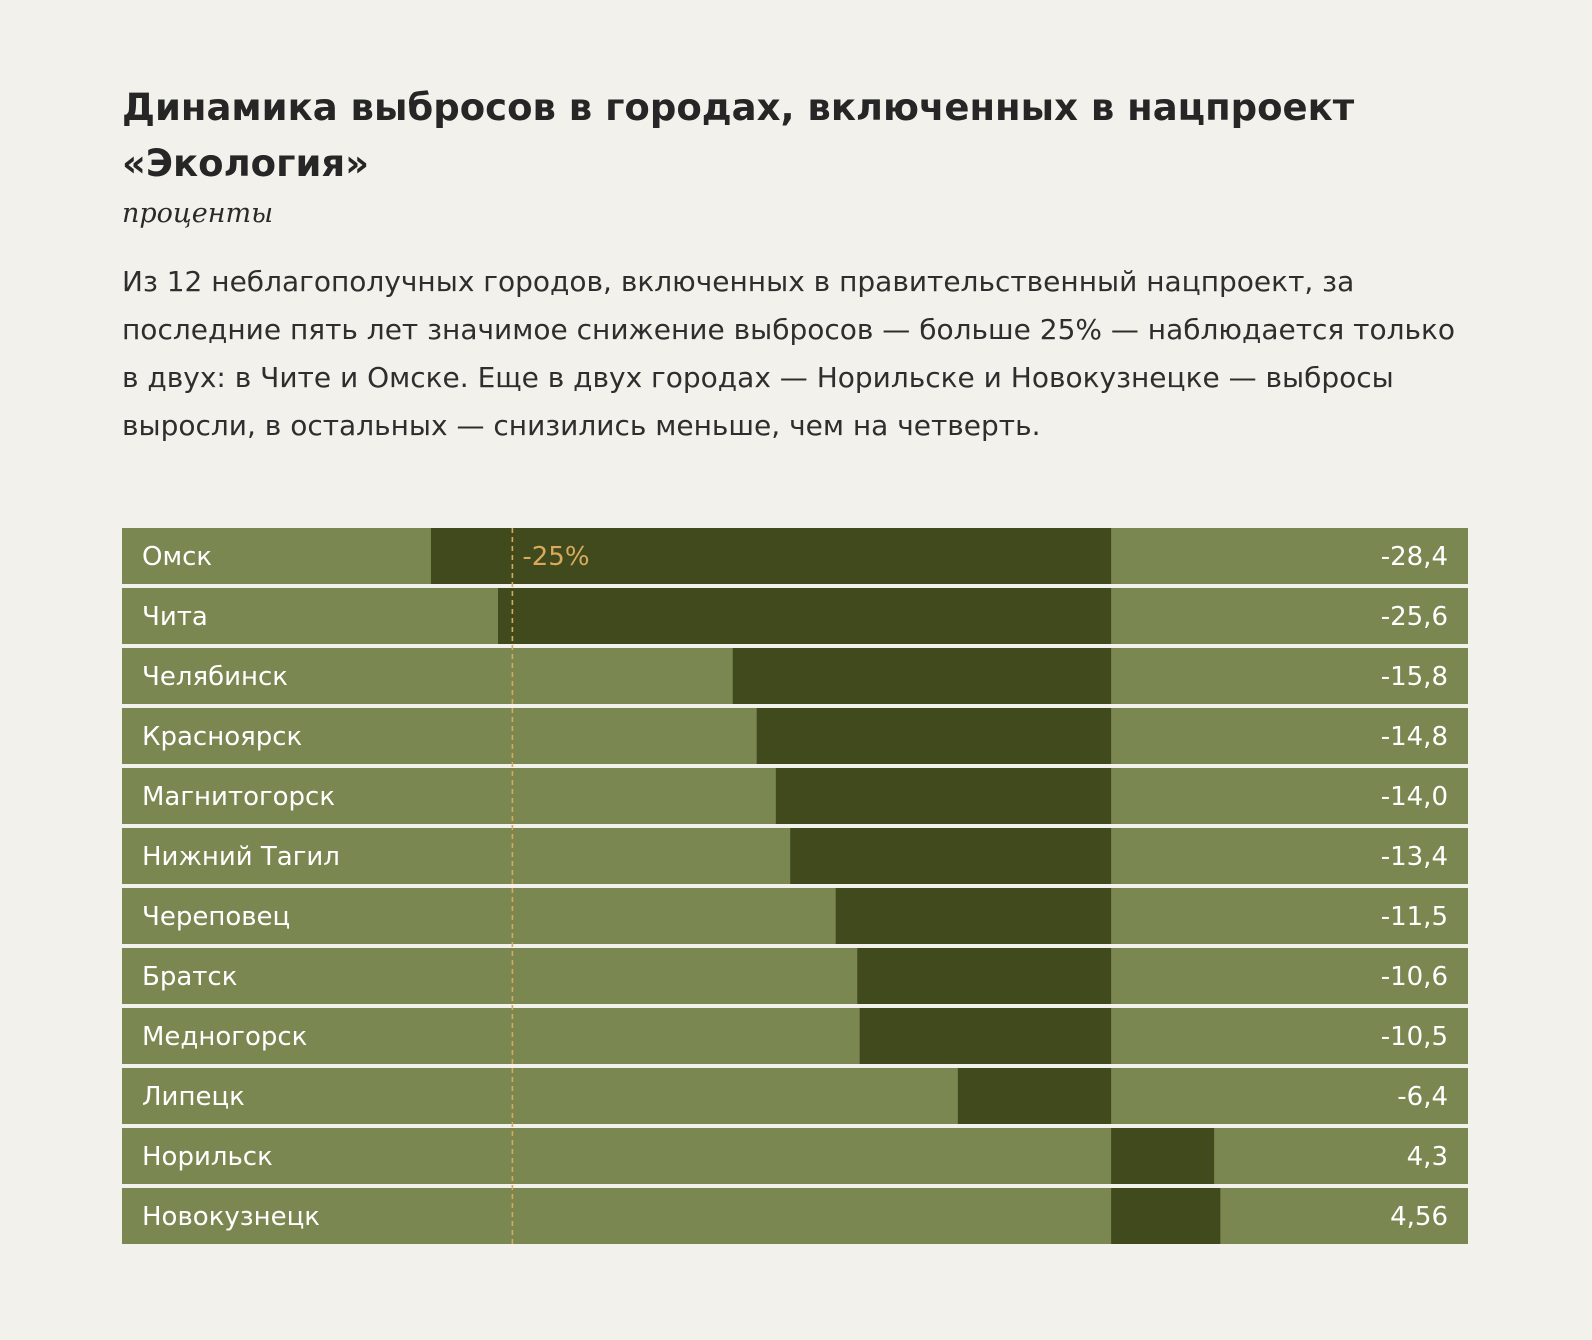 The height and width of the screenshot is (1340, 1592). I want to click on value-label: -28,4, so click(1414, 557).